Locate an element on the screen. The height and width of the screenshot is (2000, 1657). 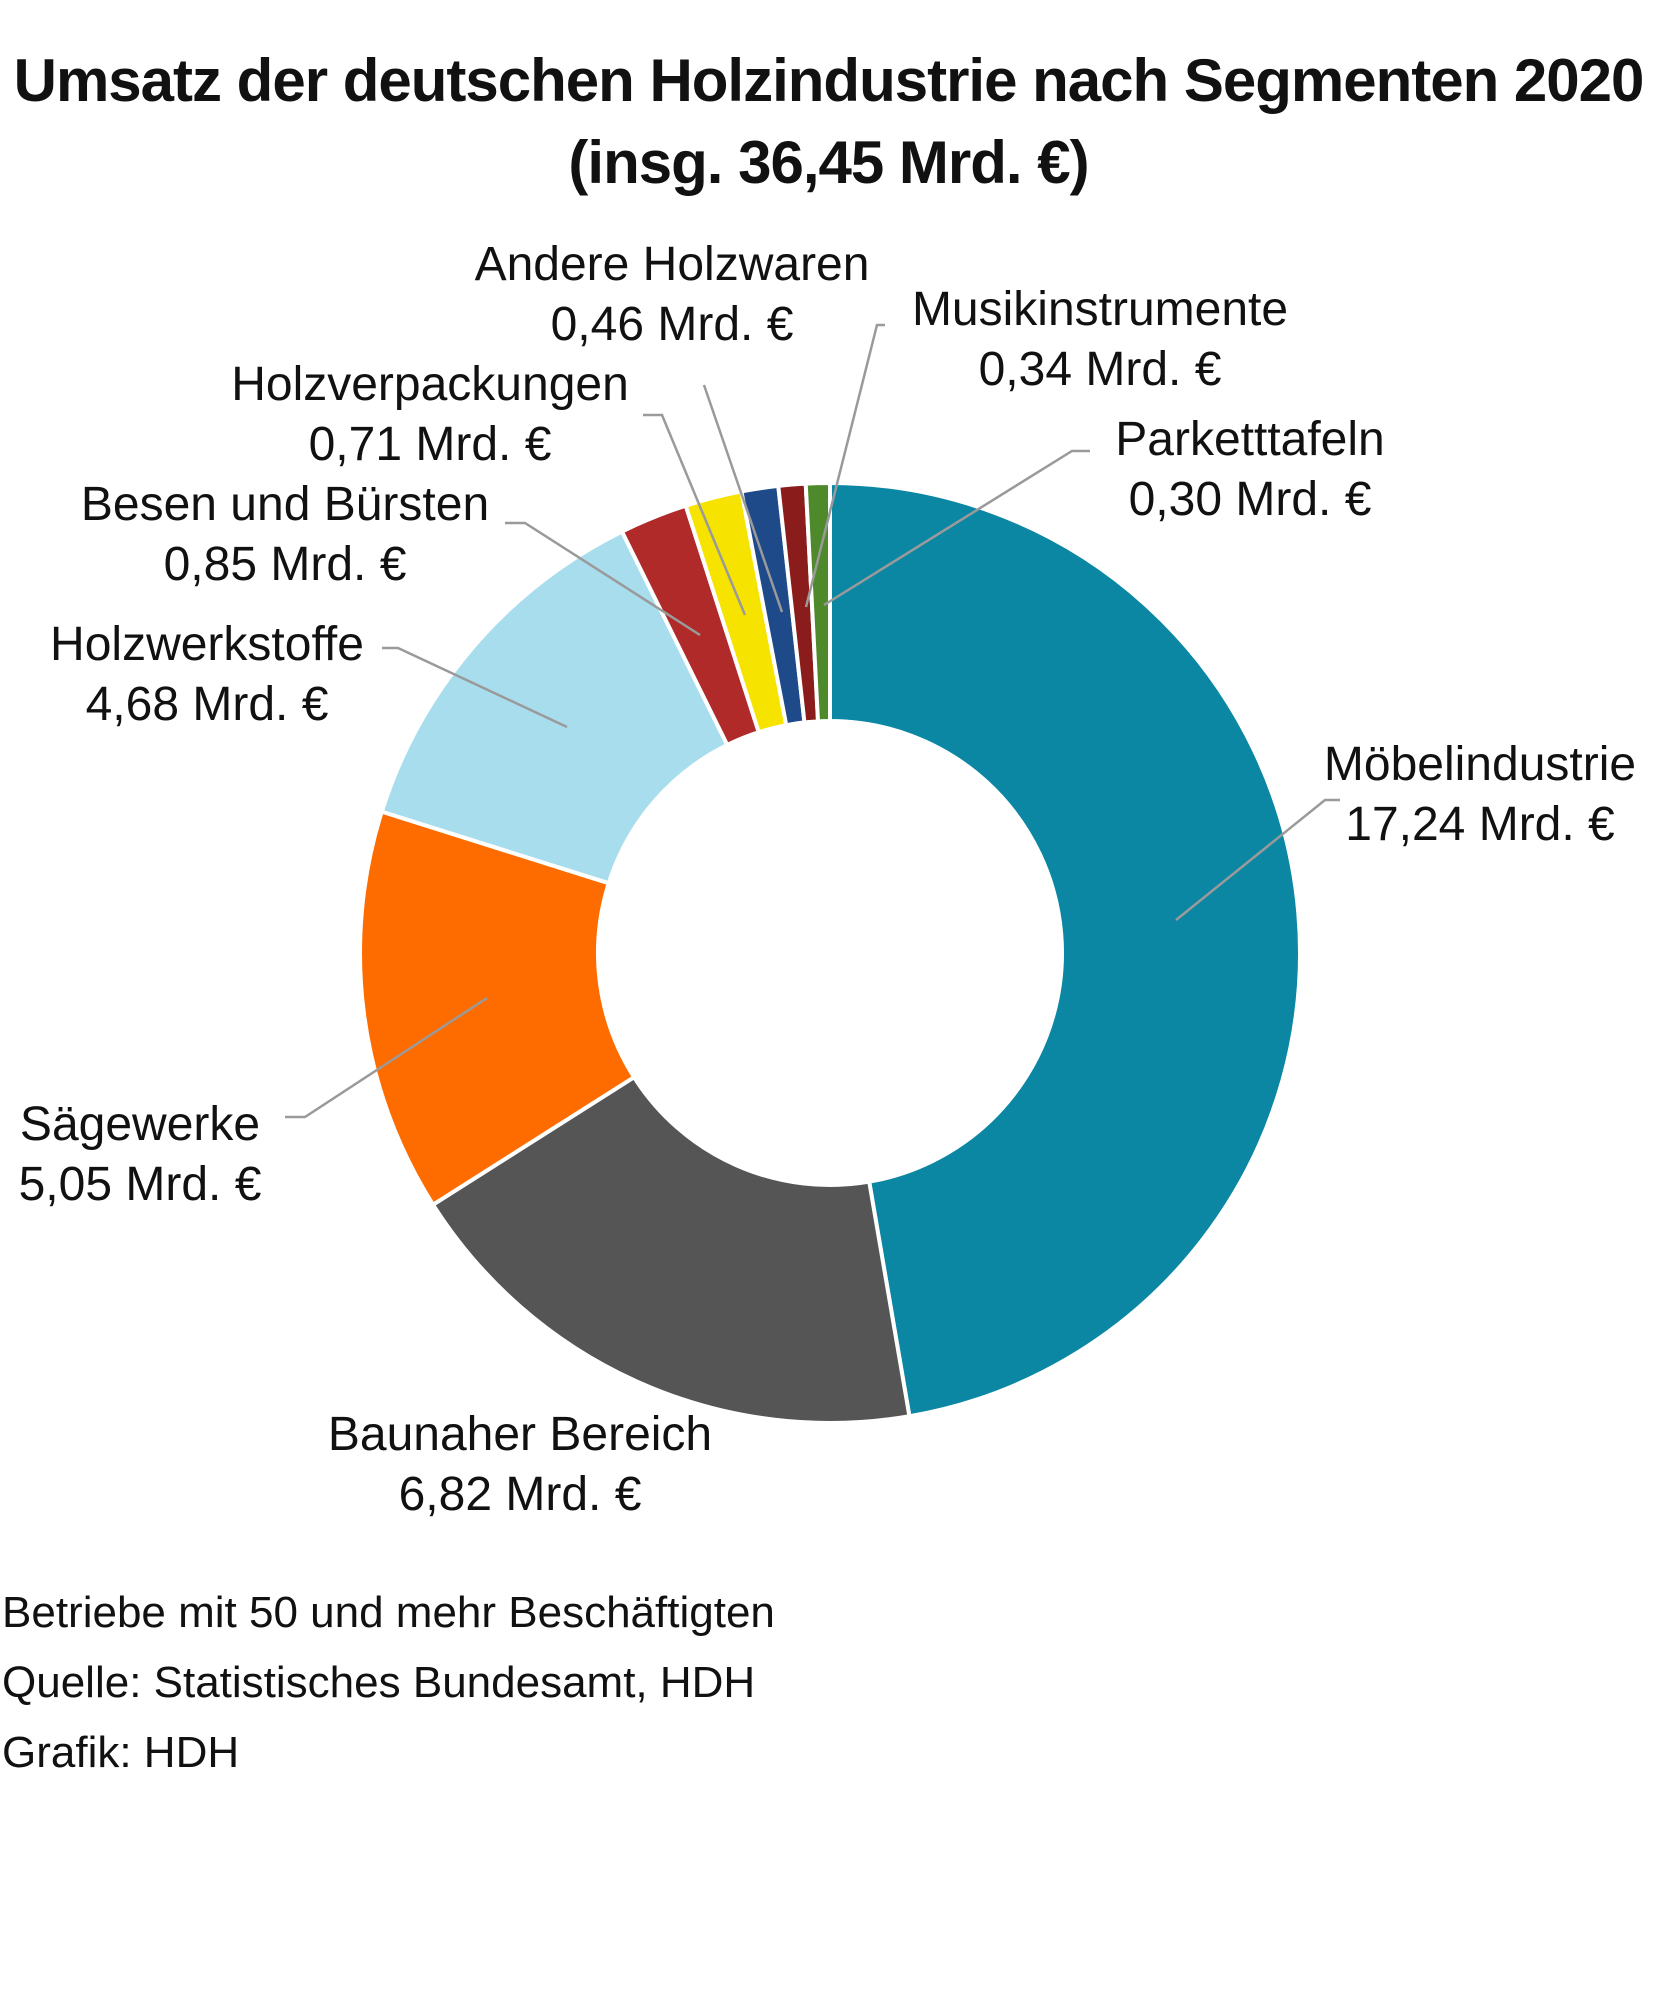
slice-label-holzverpackungen: Holzverpackungen 0,71 Mrd. € is located at coordinates (430, 414).